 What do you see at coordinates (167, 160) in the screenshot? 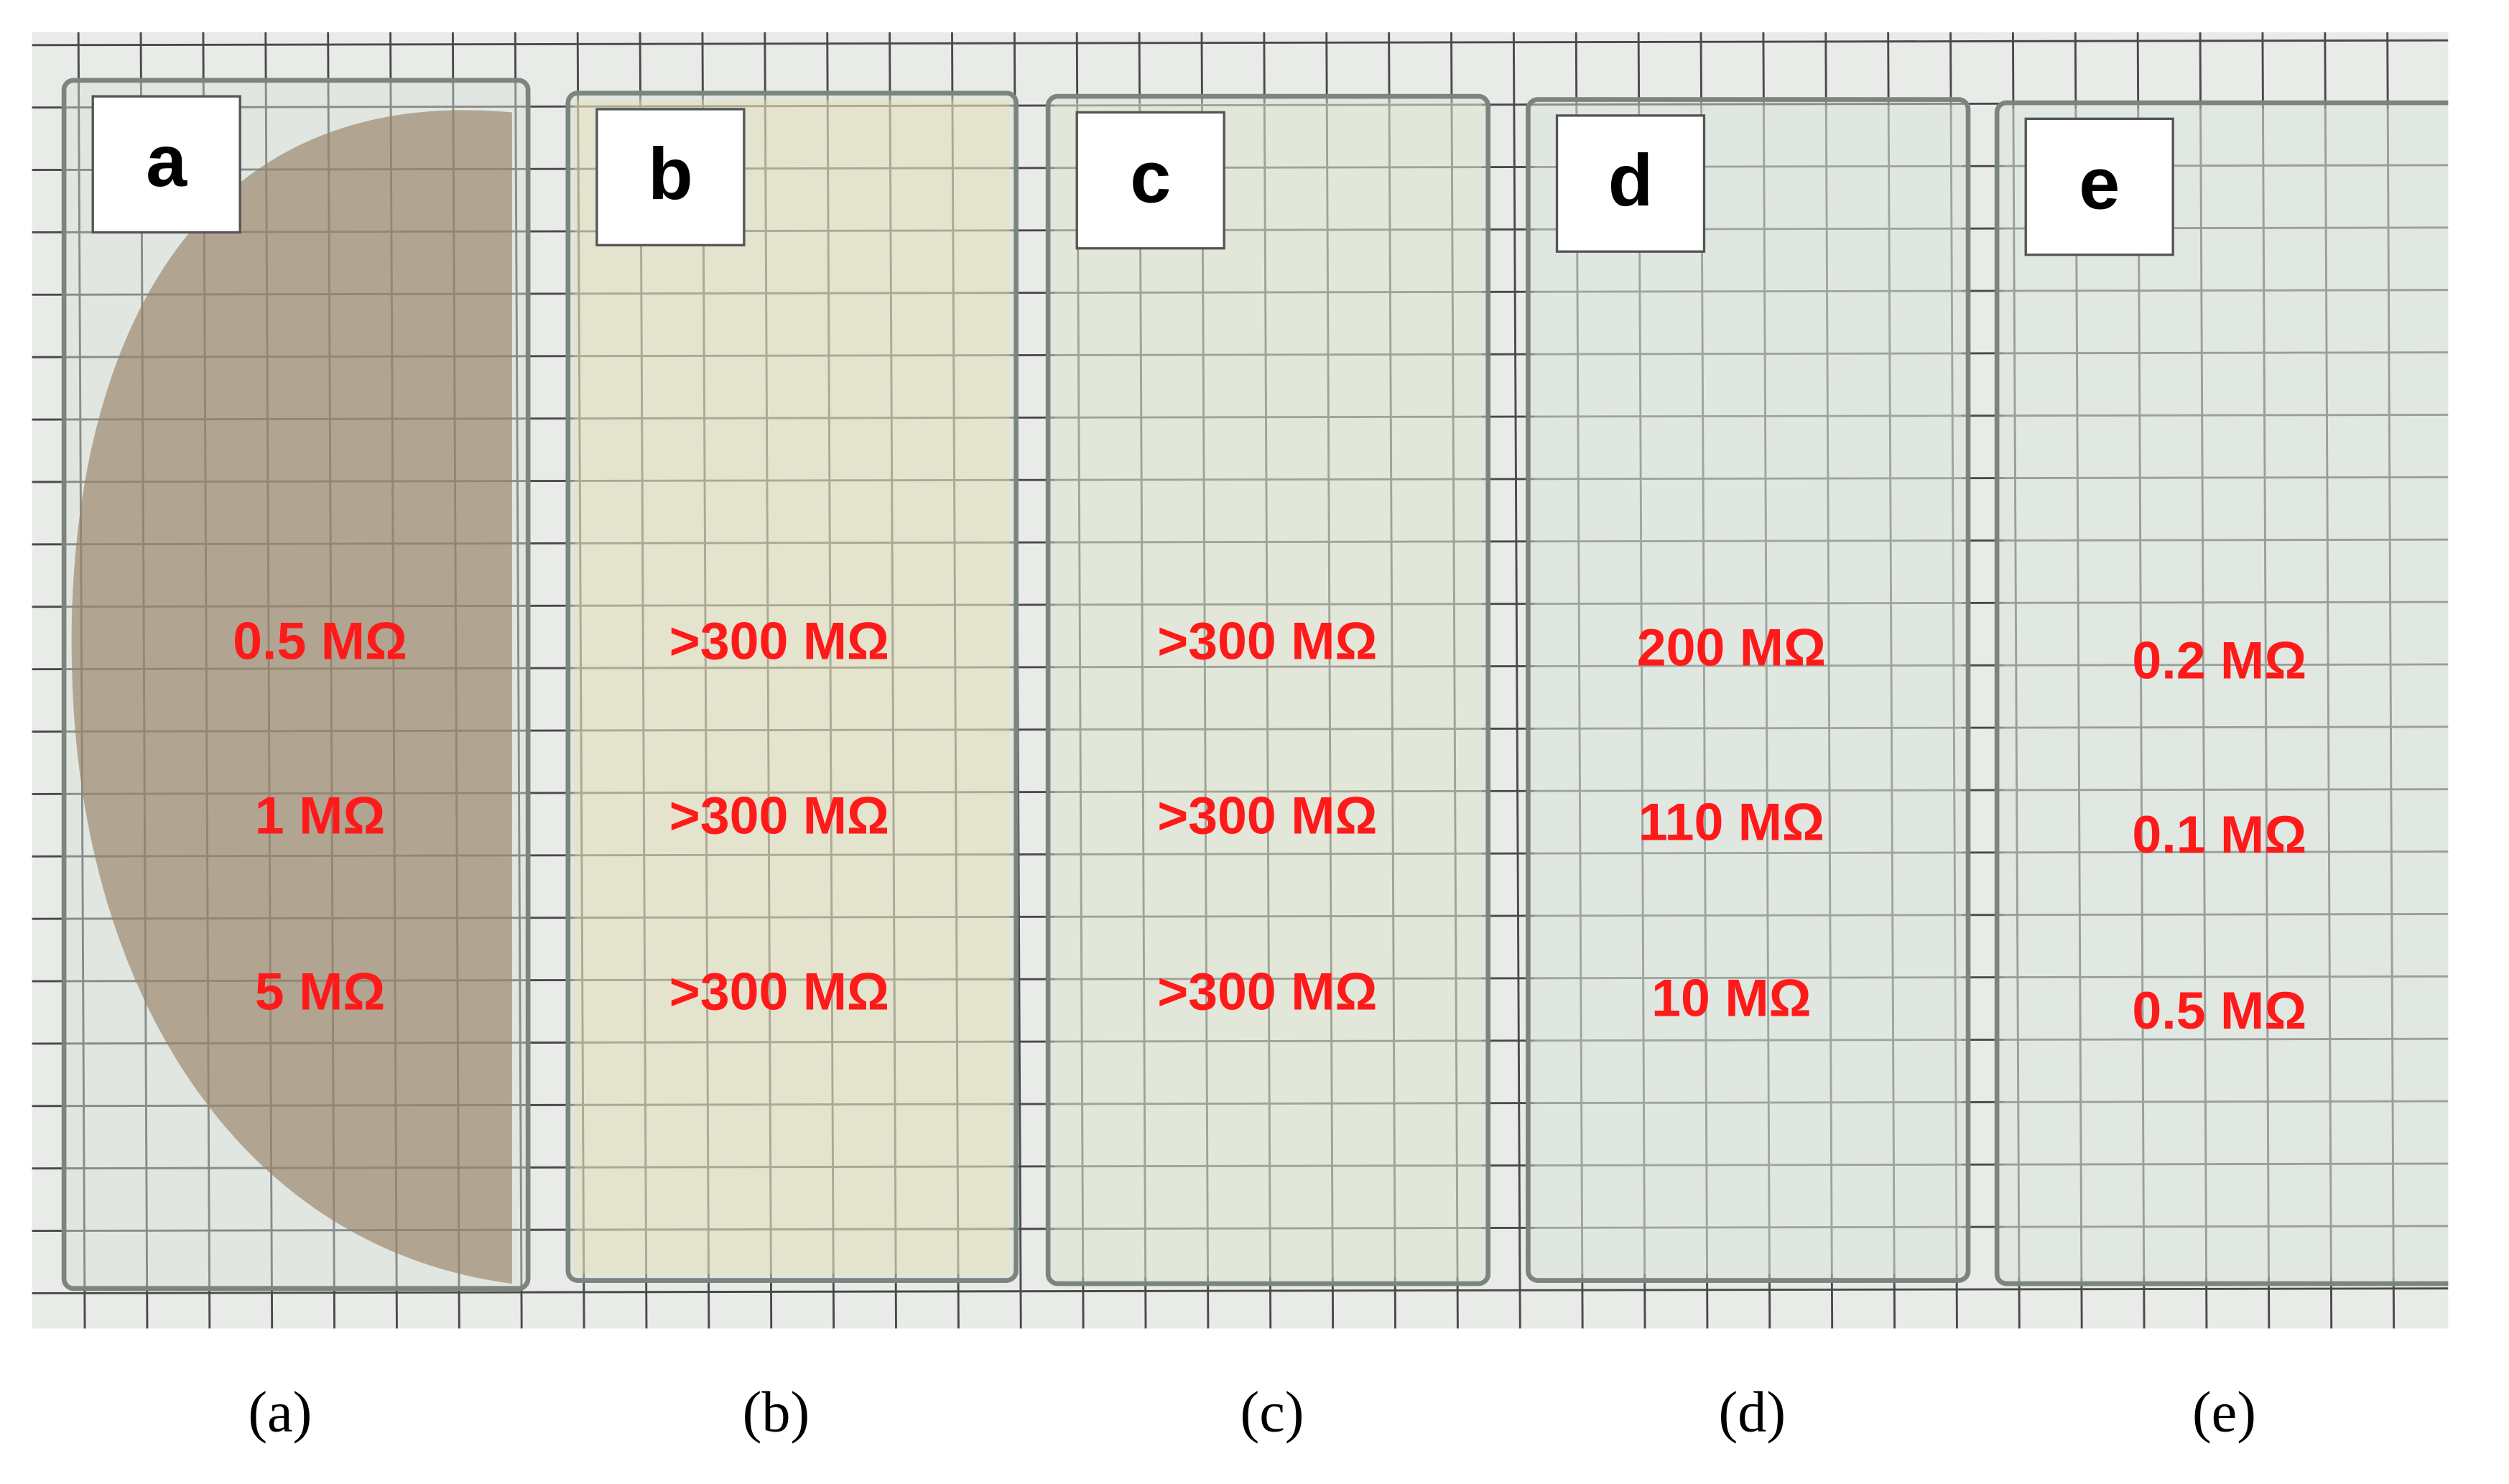
I see `panel-letter: a` at bounding box center [167, 160].